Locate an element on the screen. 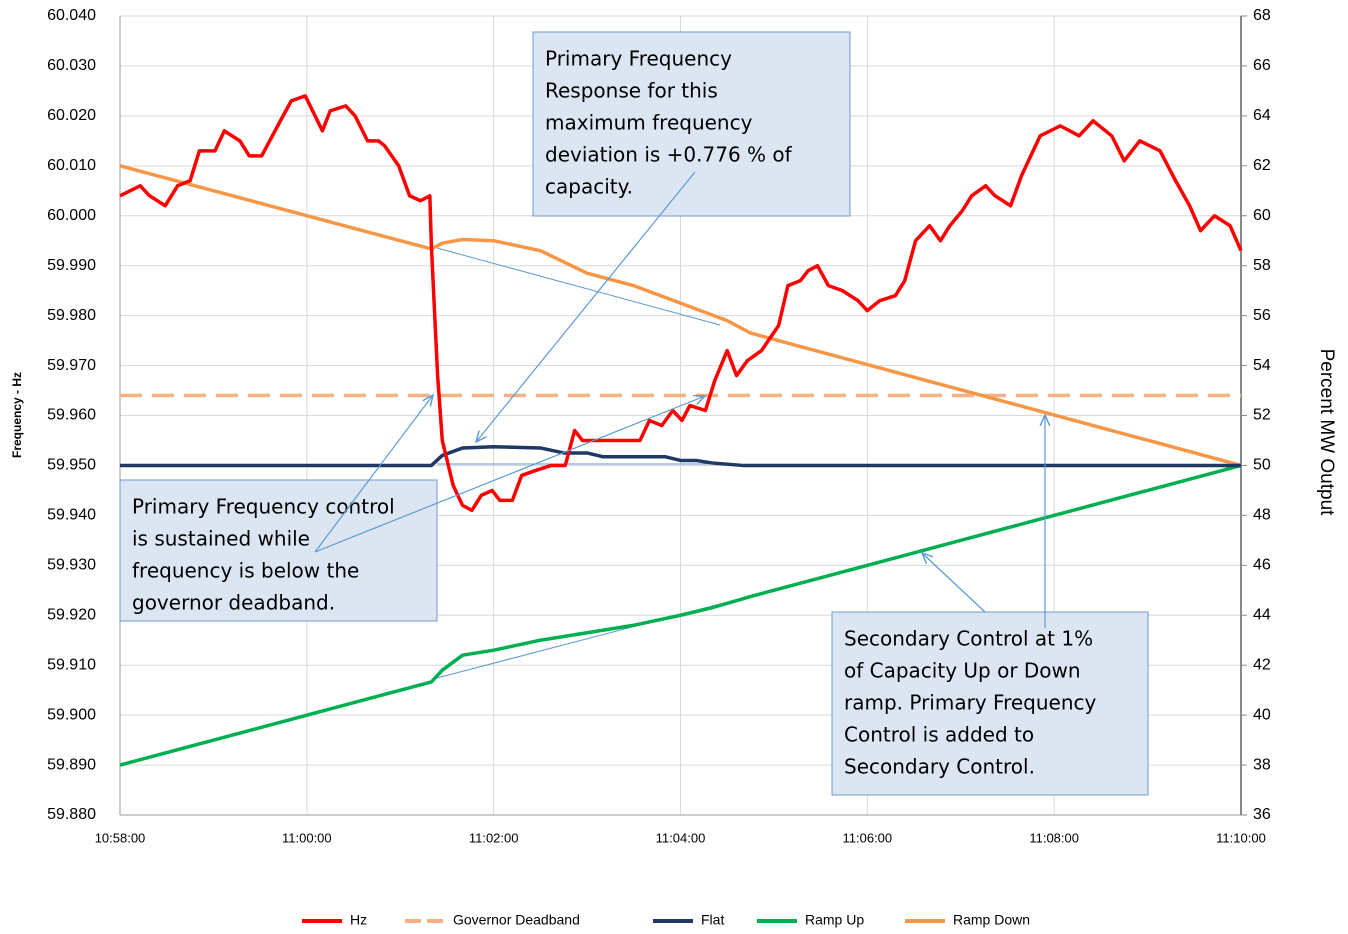  x-tick-label: 11:02:00 is located at coordinates (494, 837).